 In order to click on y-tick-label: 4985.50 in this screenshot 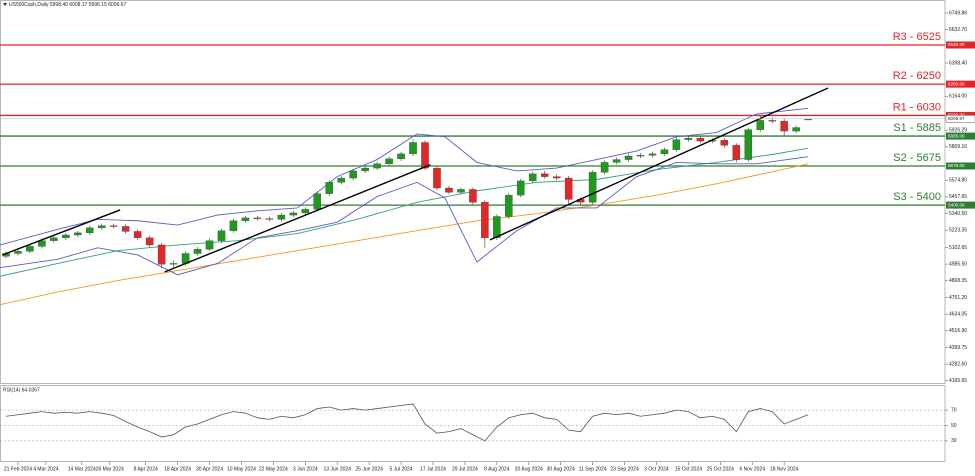, I will do `click(958, 264)`.